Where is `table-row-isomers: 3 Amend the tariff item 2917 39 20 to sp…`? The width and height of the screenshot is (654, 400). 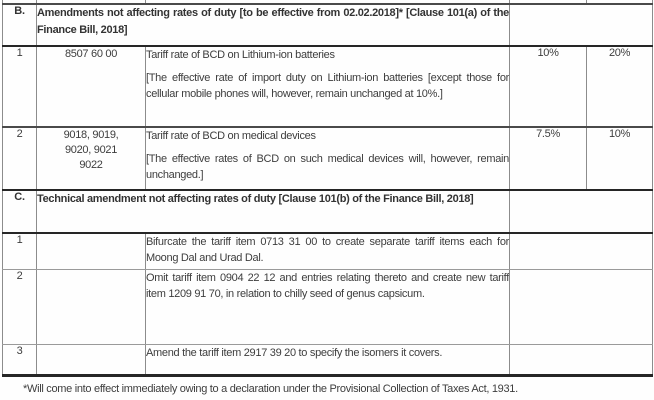 table-row-isomers: 3 Amend the tariff item 2917 39 20 to sp… is located at coordinates (327, 360).